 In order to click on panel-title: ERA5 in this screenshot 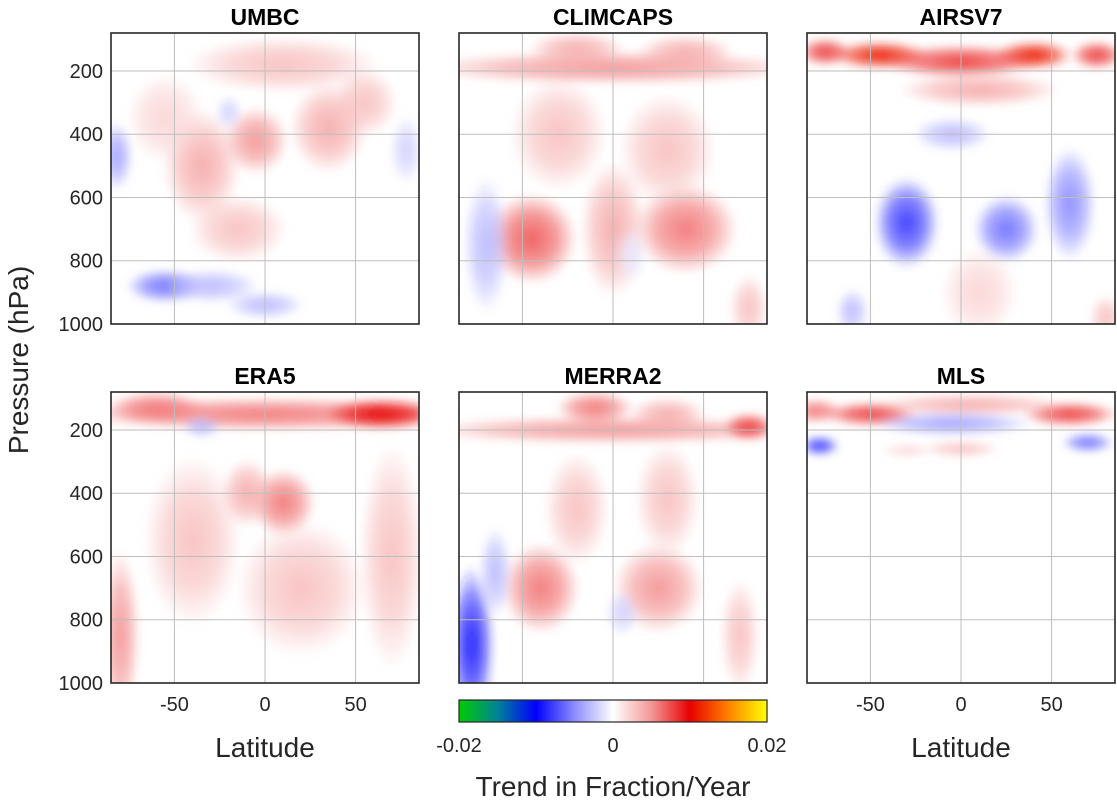, I will do `click(265, 376)`.